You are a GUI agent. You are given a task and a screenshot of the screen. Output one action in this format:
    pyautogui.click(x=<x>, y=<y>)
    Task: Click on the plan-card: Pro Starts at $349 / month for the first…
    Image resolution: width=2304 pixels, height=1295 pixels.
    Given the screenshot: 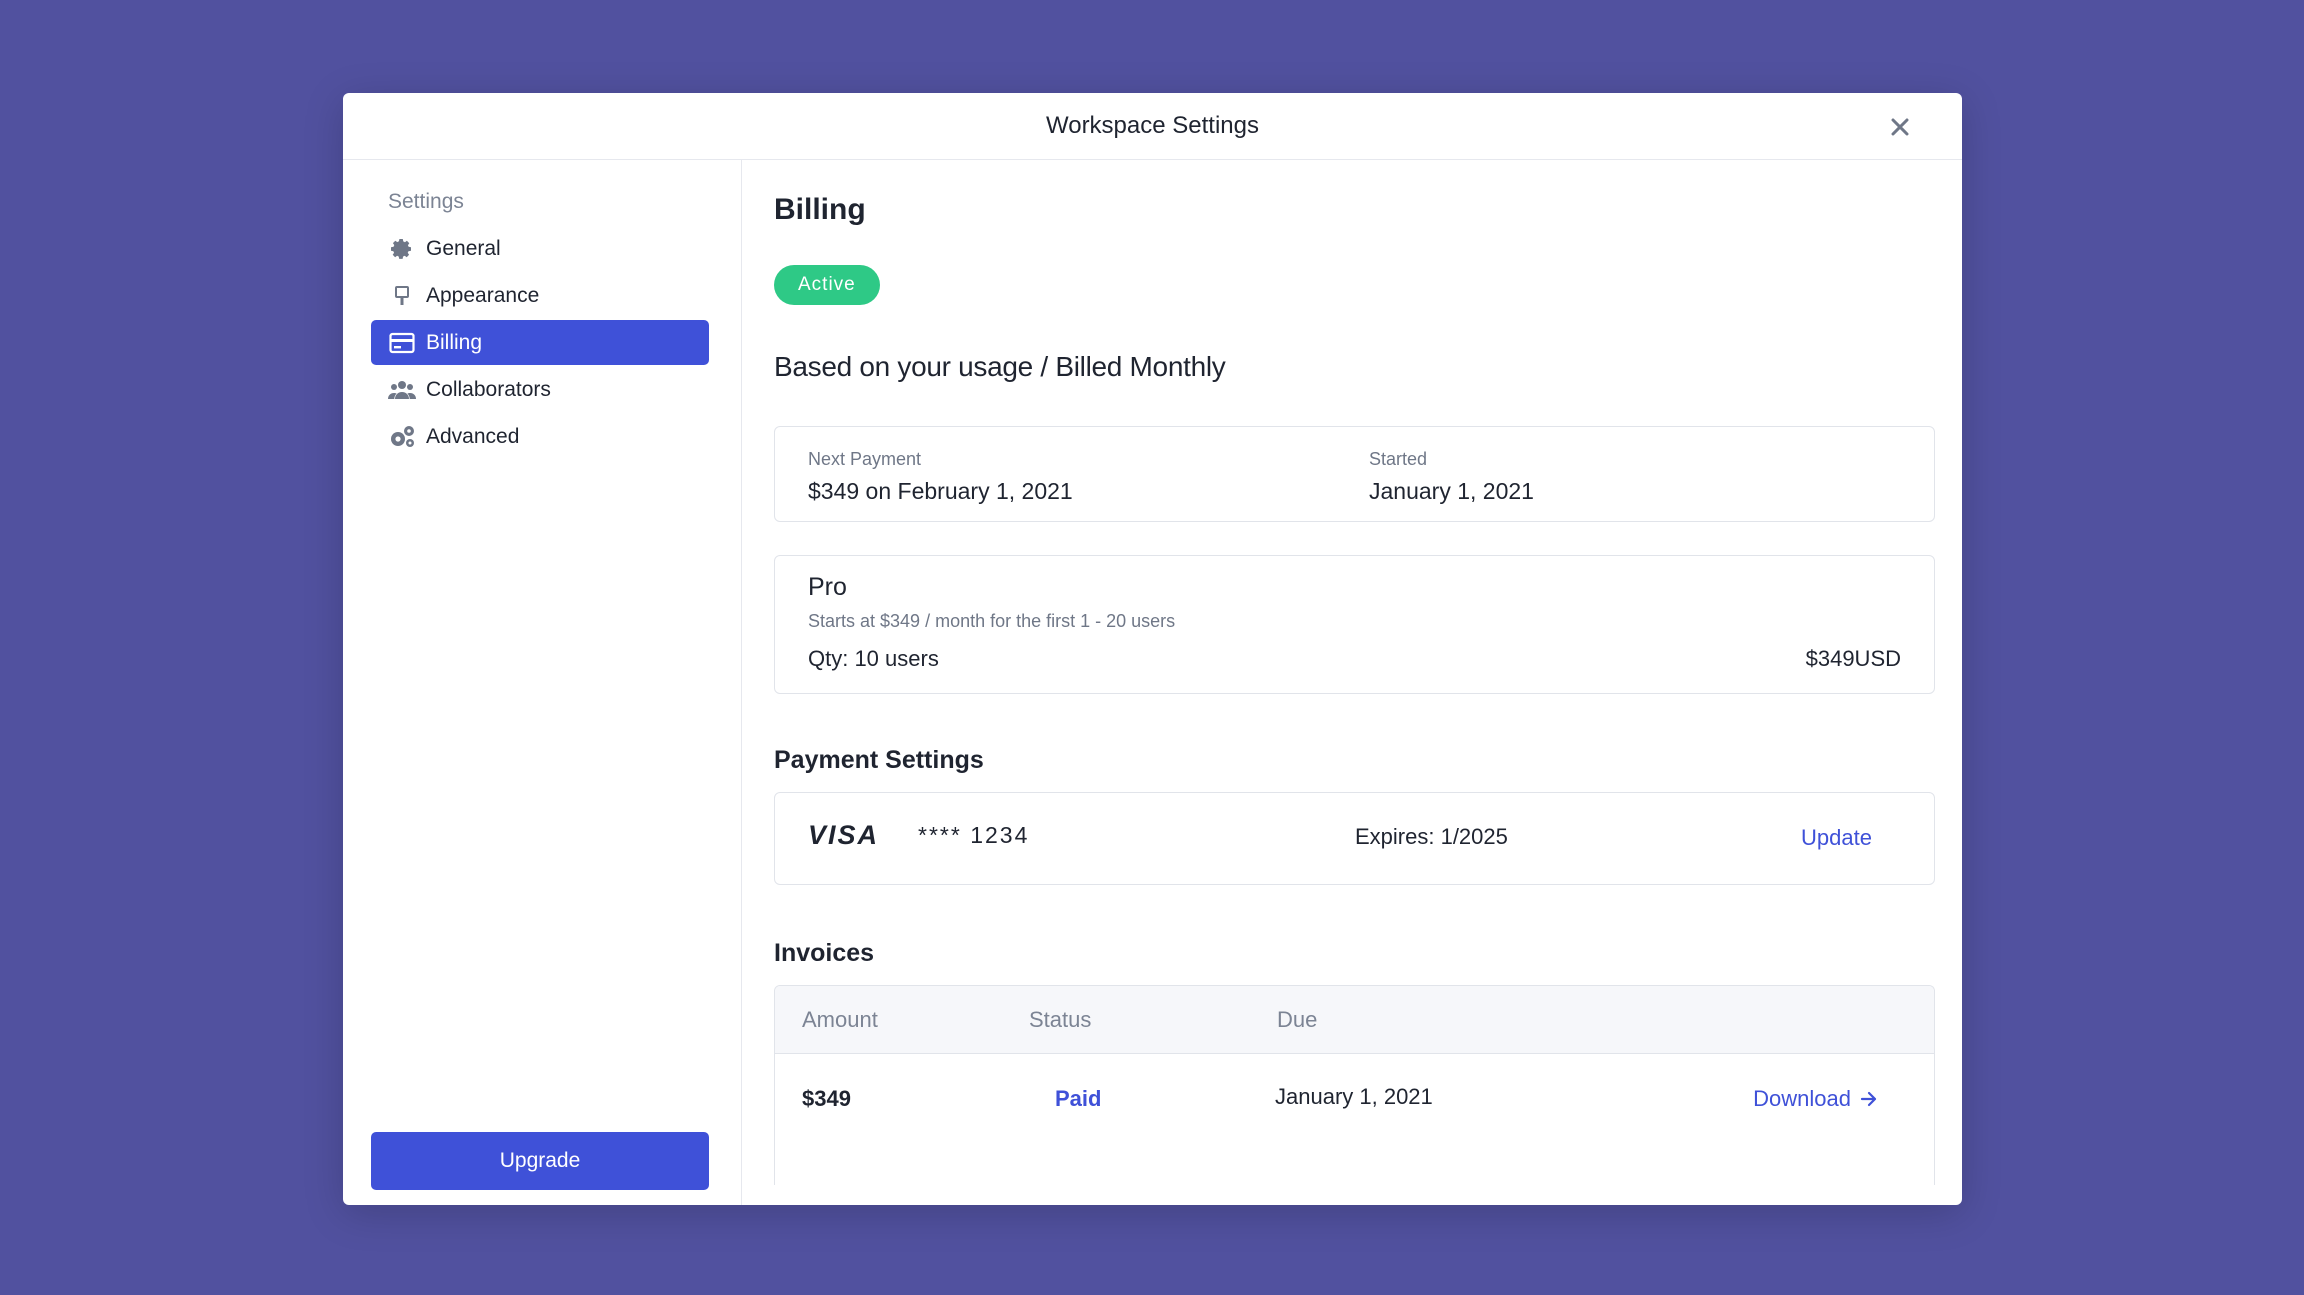 What is the action you would take?
    pyautogui.click(x=1354, y=624)
    